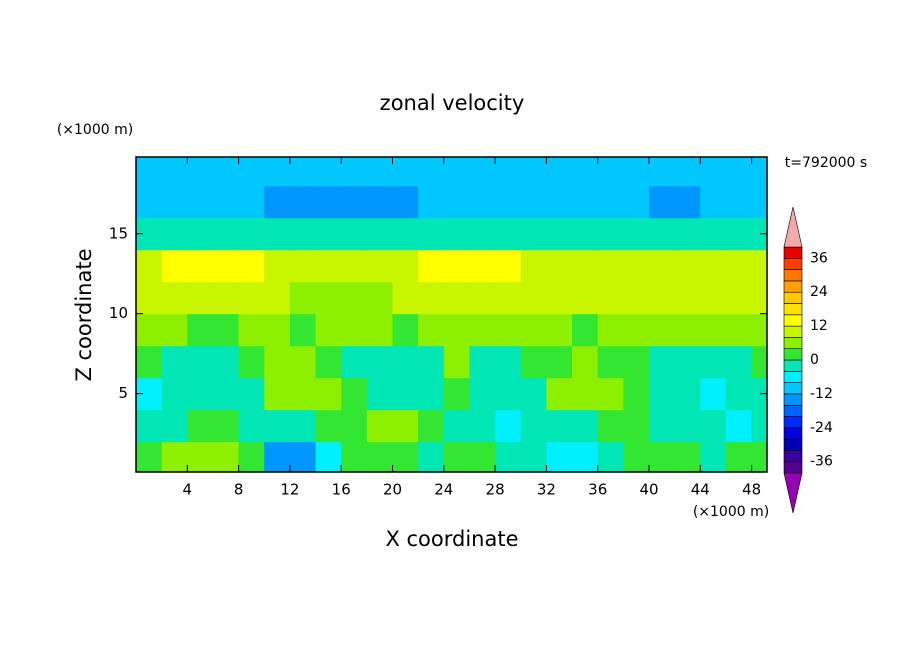 The width and height of the screenshot is (904, 654). What do you see at coordinates (793, 227) in the screenshot?
I see `colorbar-top-arrow` at bounding box center [793, 227].